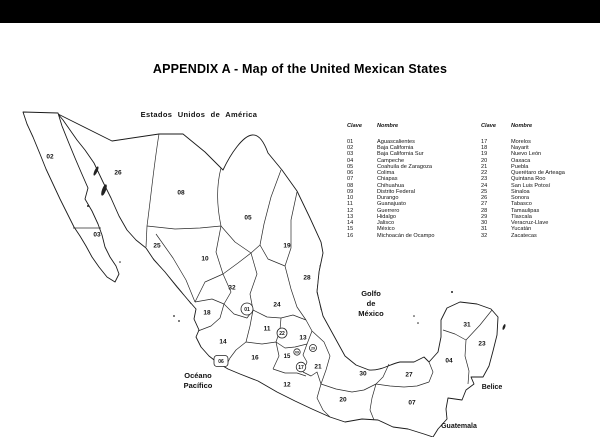 This screenshot has width=600, height=437. I want to click on state-09-outline, so click(297, 352).